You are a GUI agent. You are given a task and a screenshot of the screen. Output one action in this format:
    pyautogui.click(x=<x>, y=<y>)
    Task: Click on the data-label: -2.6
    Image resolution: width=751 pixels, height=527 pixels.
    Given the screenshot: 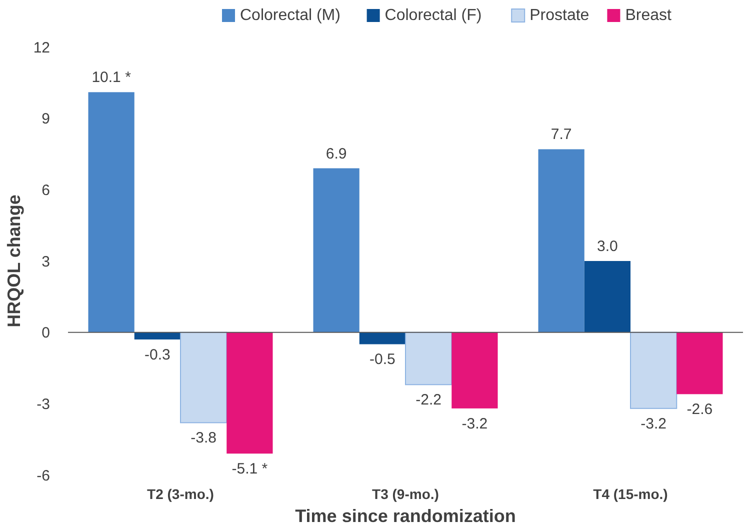 What is the action you would take?
    pyautogui.click(x=699, y=409)
    